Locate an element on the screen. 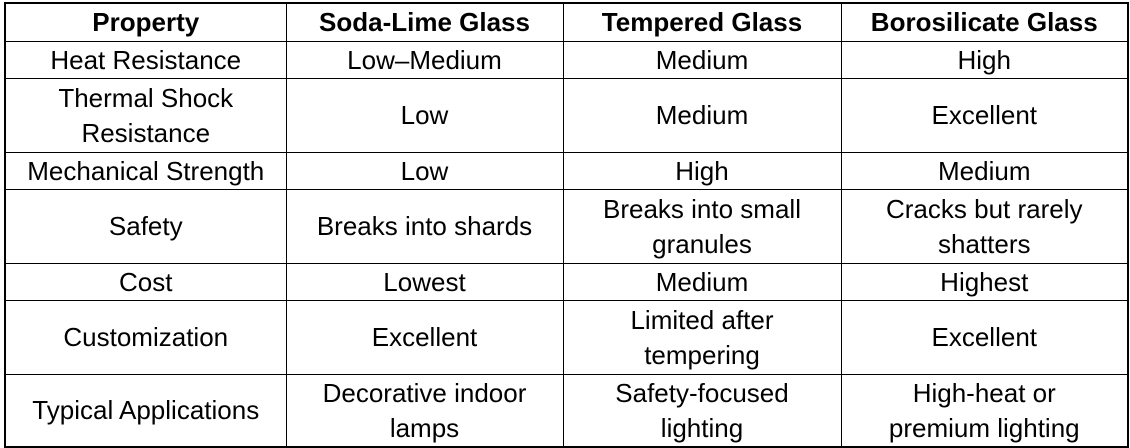  column-header-soda-lime: Soda-Lime Glass is located at coordinates (424, 22).